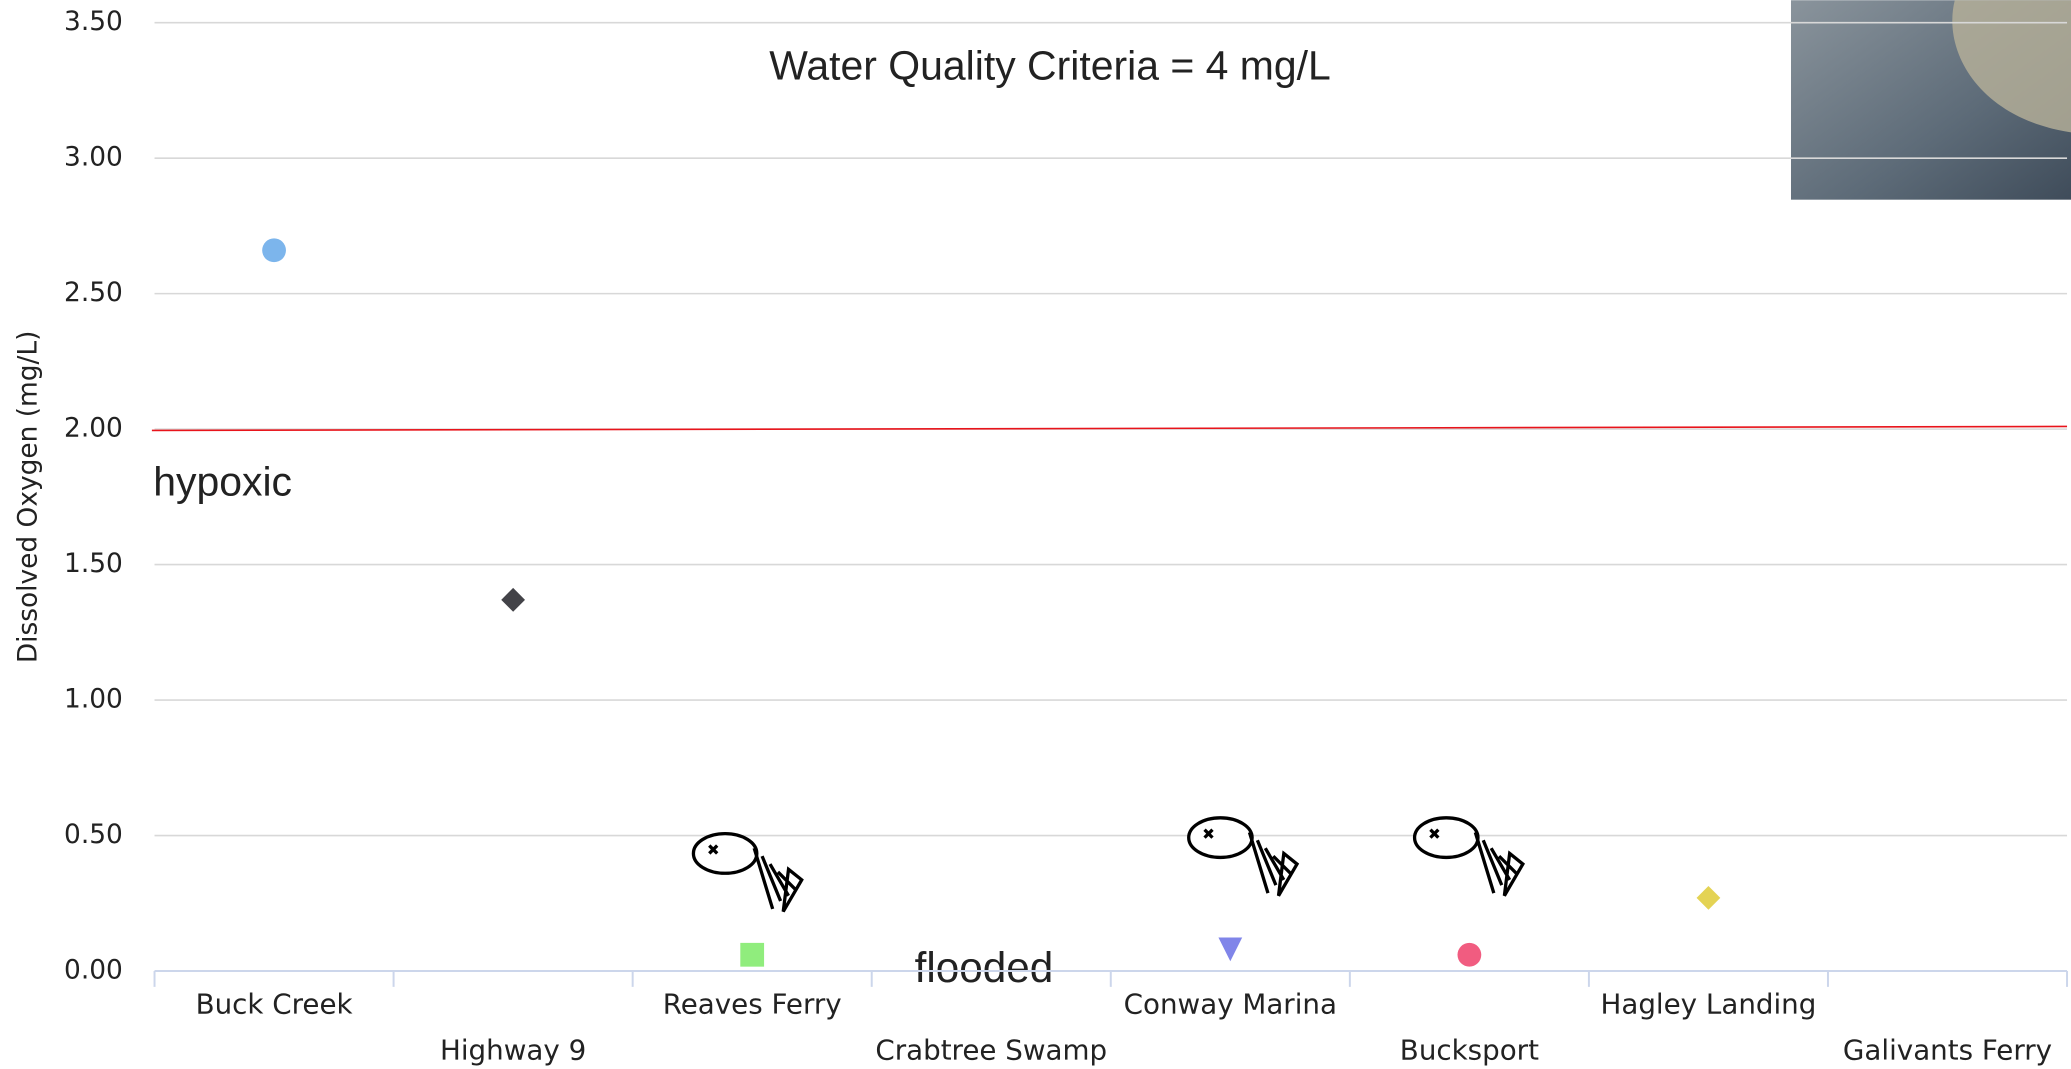 The width and height of the screenshot is (2071, 1069). I want to click on flooded-note: flooded, so click(984, 967).